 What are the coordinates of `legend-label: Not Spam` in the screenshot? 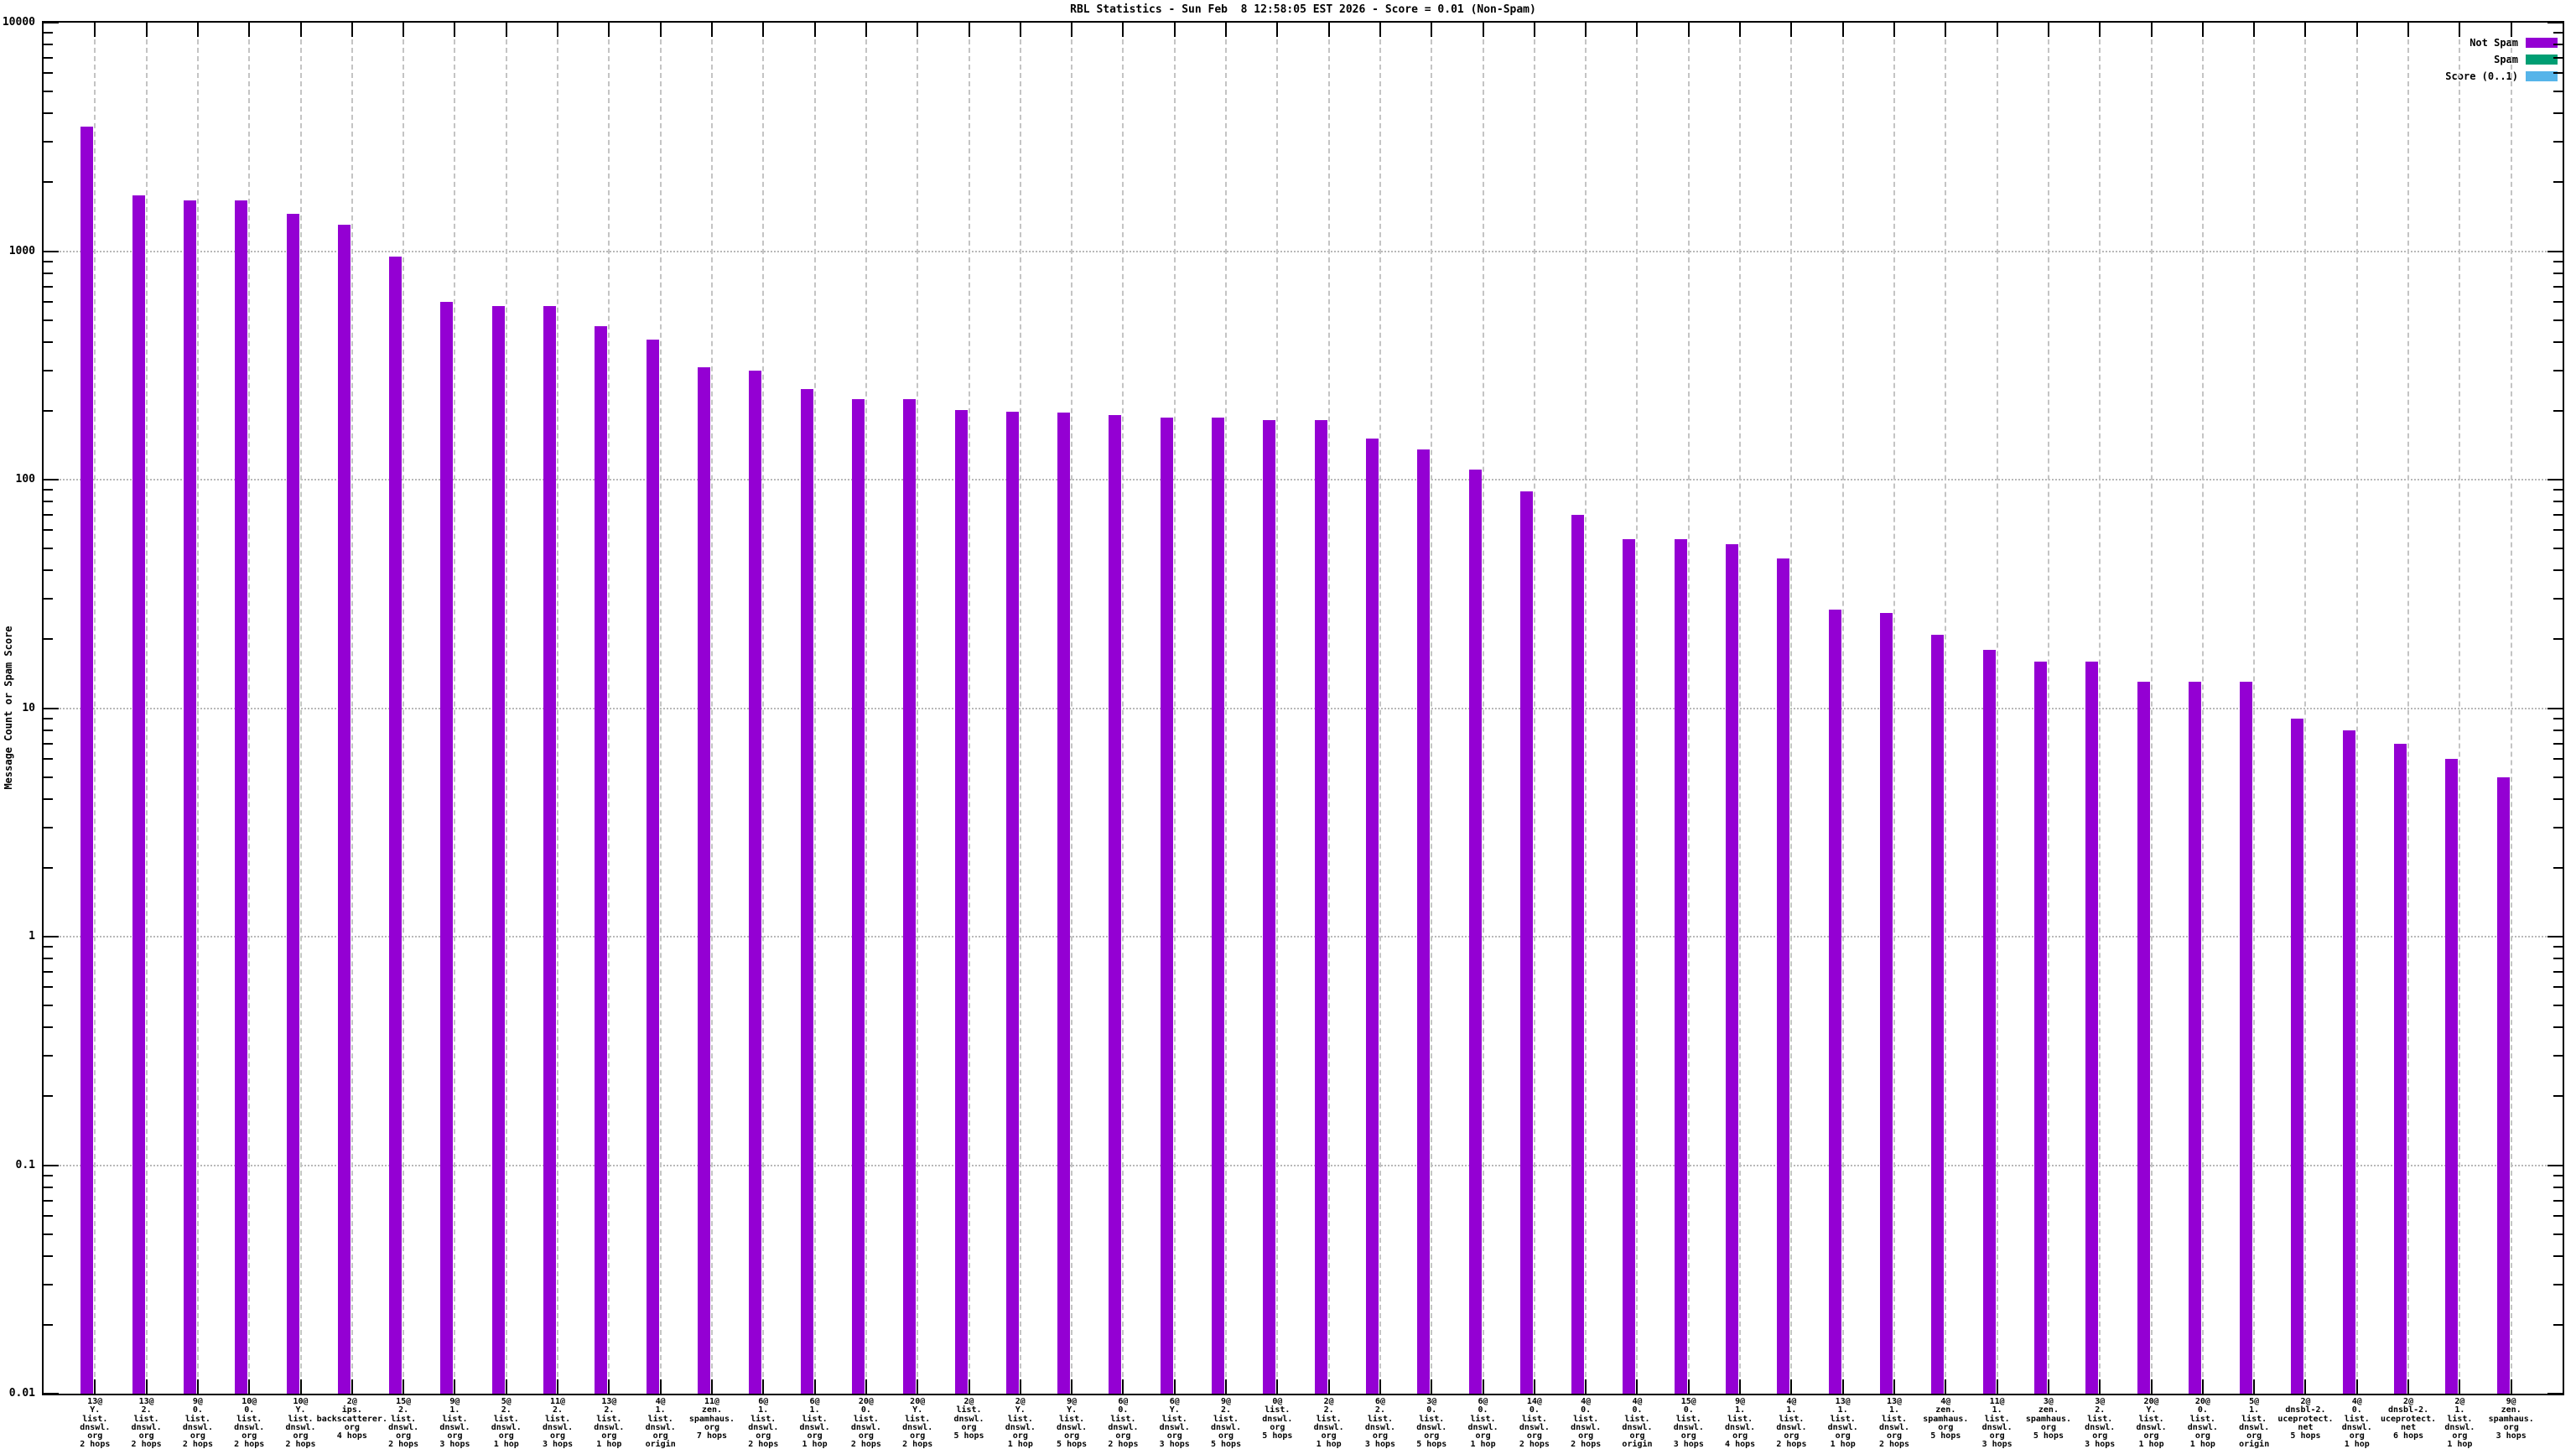 It's located at (2494, 43).